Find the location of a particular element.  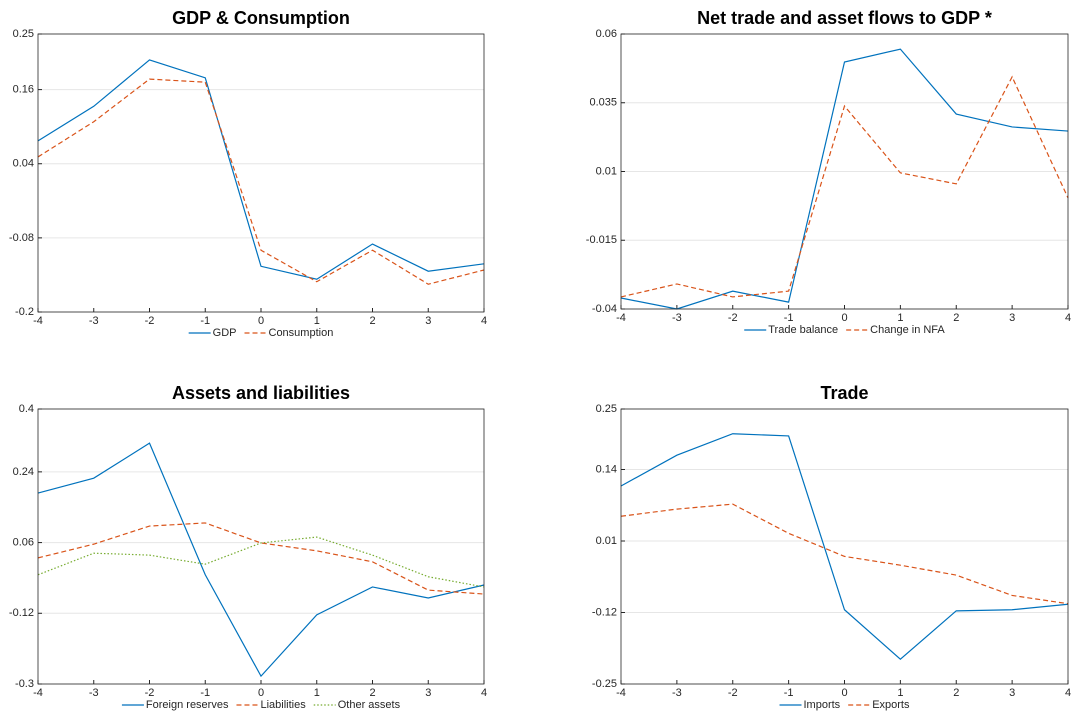

y-tick-label: 0.04 is located at coordinates (23, 164).